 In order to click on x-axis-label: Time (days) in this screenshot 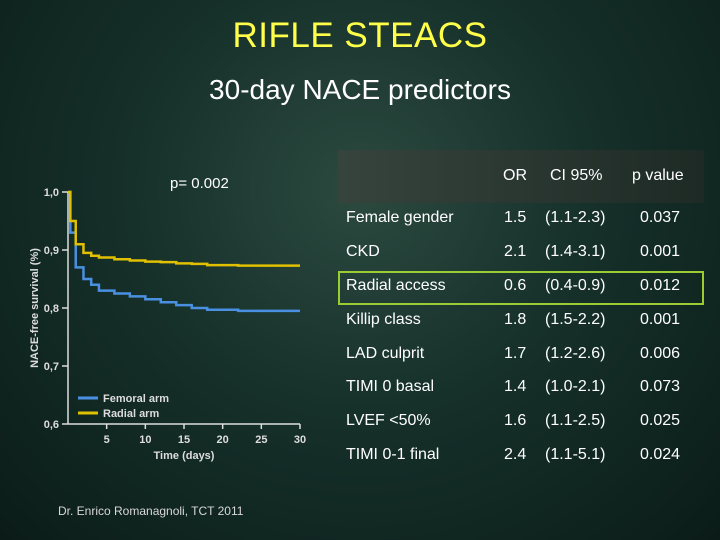, I will do `click(184, 456)`.